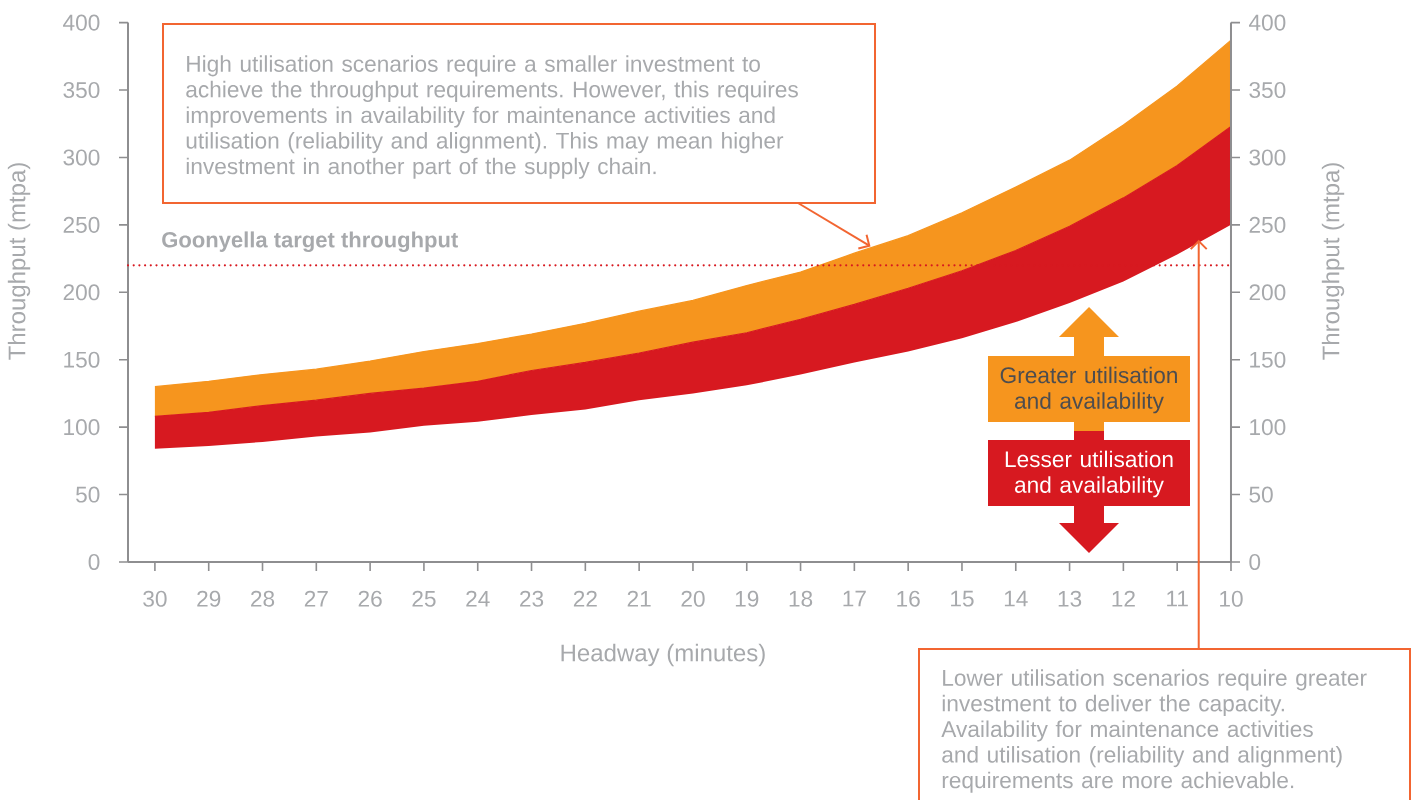  Describe the element at coordinates (88, 494) in the screenshot. I see `y2-tick-label: 50` at that location.